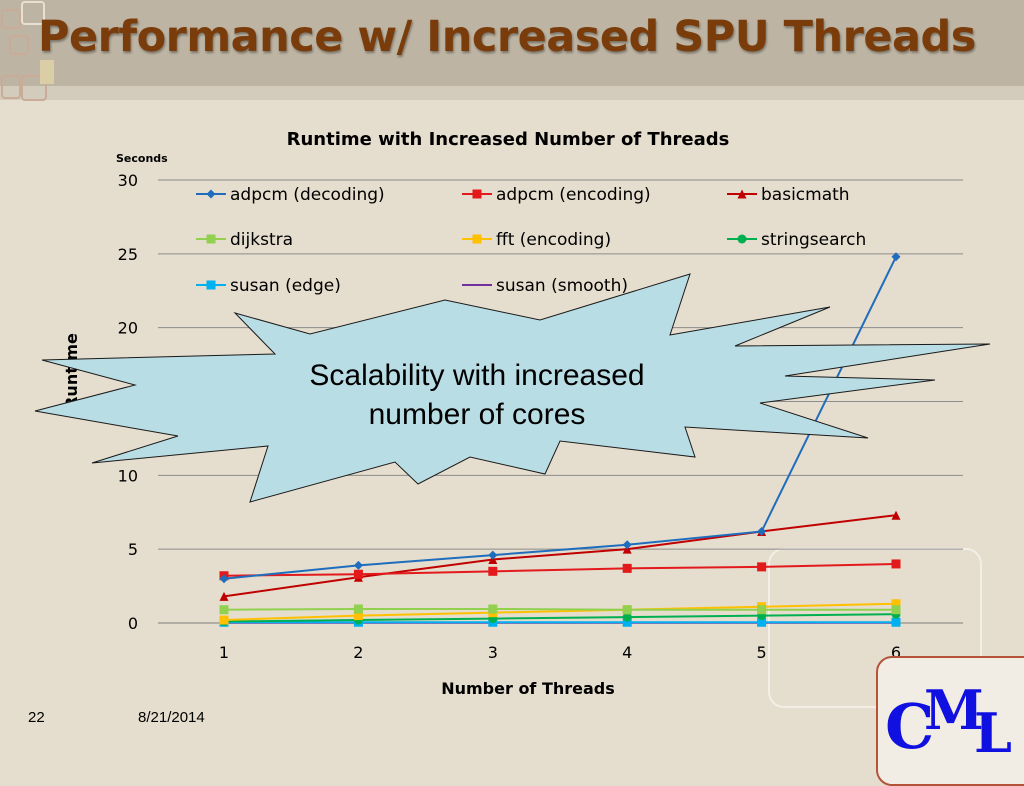  What do you see at coordinates (762, 652) in the screenshot?
I see `x-tick-label: 5` at bounding box center [762, 652].